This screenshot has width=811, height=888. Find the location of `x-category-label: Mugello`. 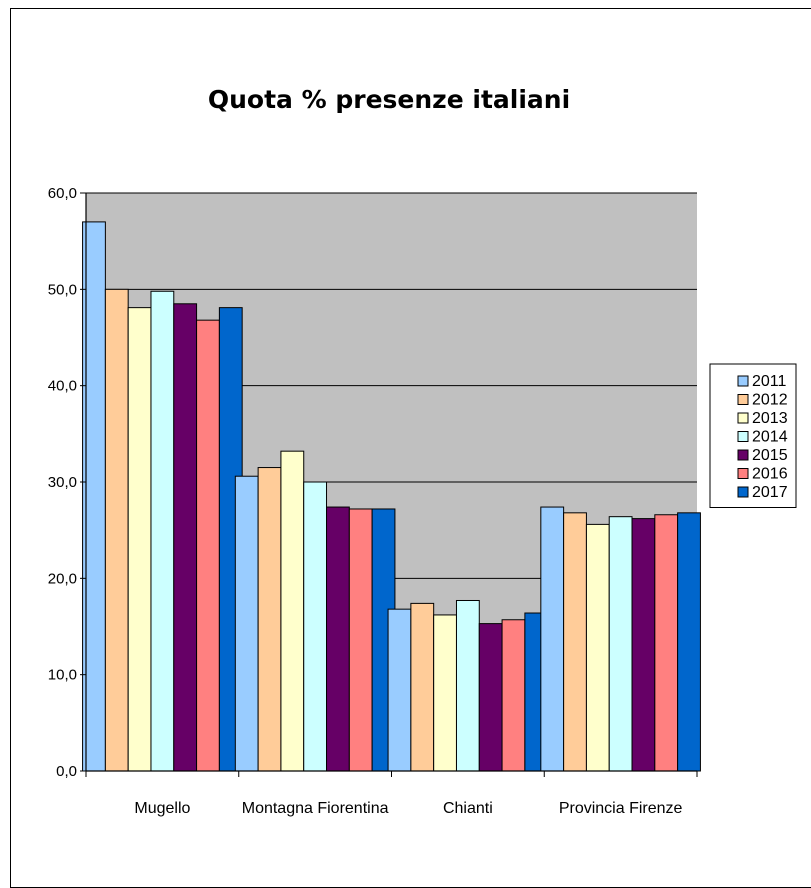

x-category-label: Mugello is located at coordinates (162, 808).